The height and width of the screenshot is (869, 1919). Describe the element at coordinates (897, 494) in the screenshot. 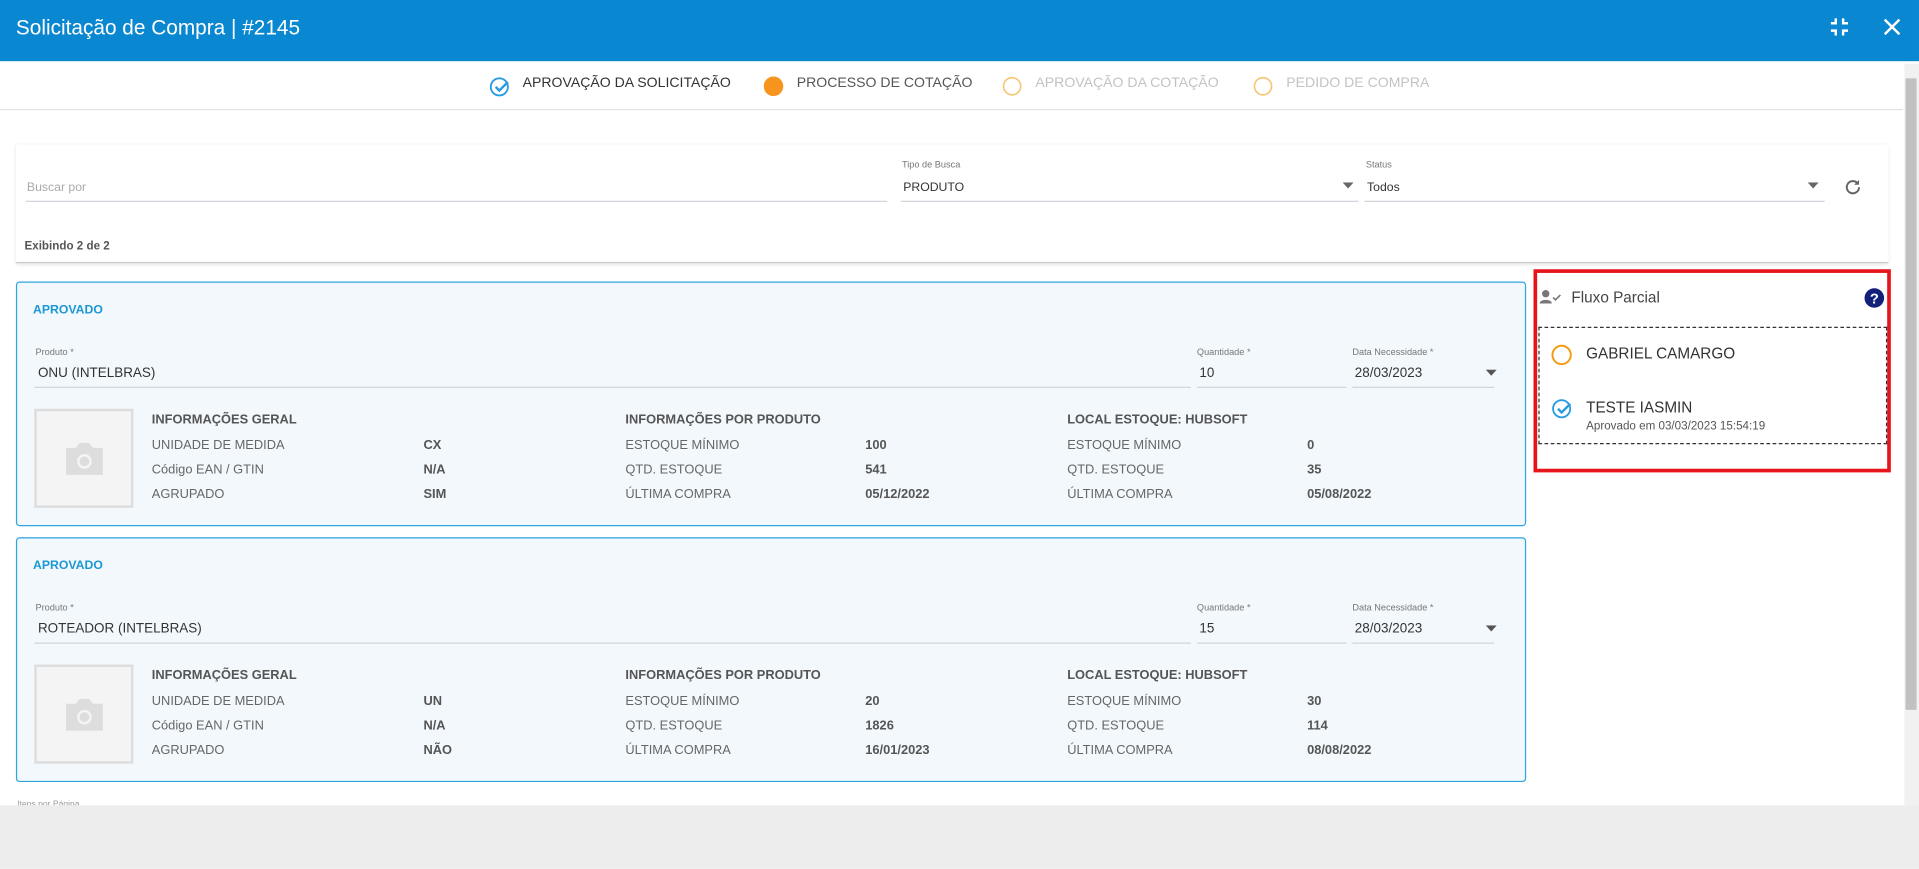

I see `info-value: 05/12/2022` at that location.